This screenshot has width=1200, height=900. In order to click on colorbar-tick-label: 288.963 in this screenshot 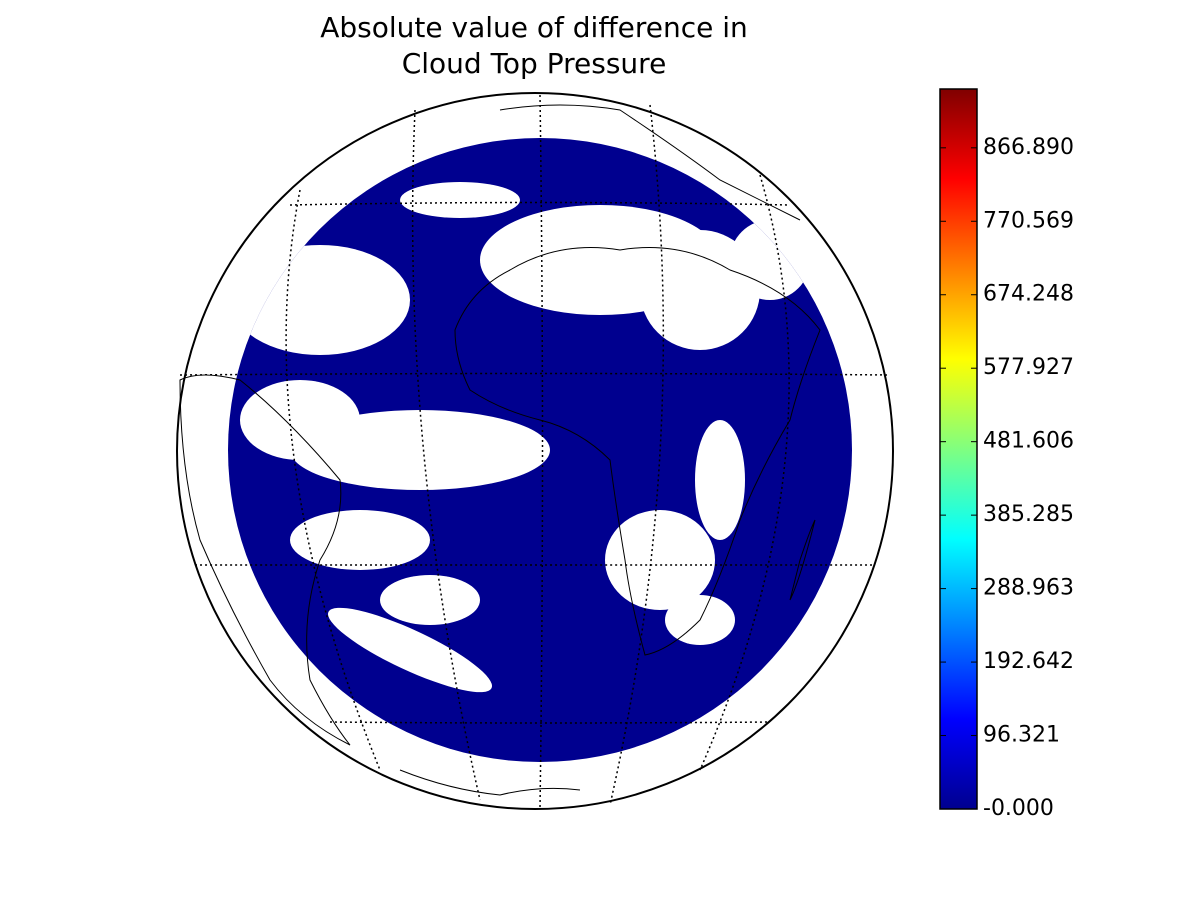, I will do `click(1028, 588)`.